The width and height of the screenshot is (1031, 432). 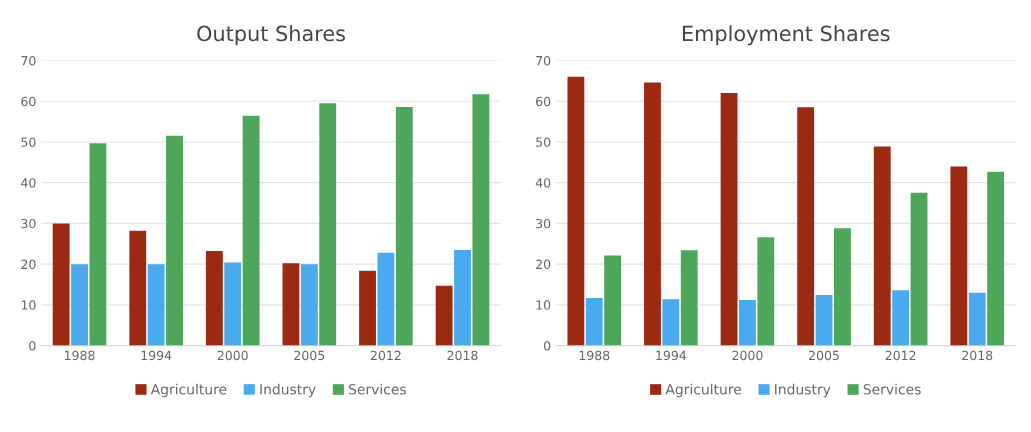 I want to click on chart-title: Output Shares, so click(x=271, y=35).